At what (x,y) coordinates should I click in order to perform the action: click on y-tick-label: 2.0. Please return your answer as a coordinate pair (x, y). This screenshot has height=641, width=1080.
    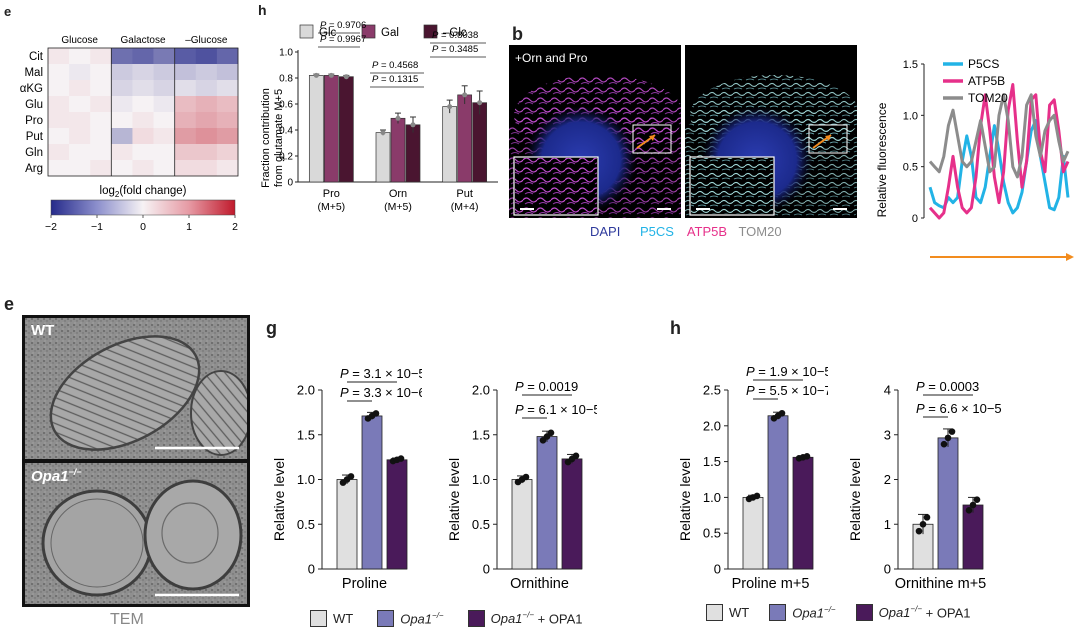
    Looking at the image, I should click on (306, 390).